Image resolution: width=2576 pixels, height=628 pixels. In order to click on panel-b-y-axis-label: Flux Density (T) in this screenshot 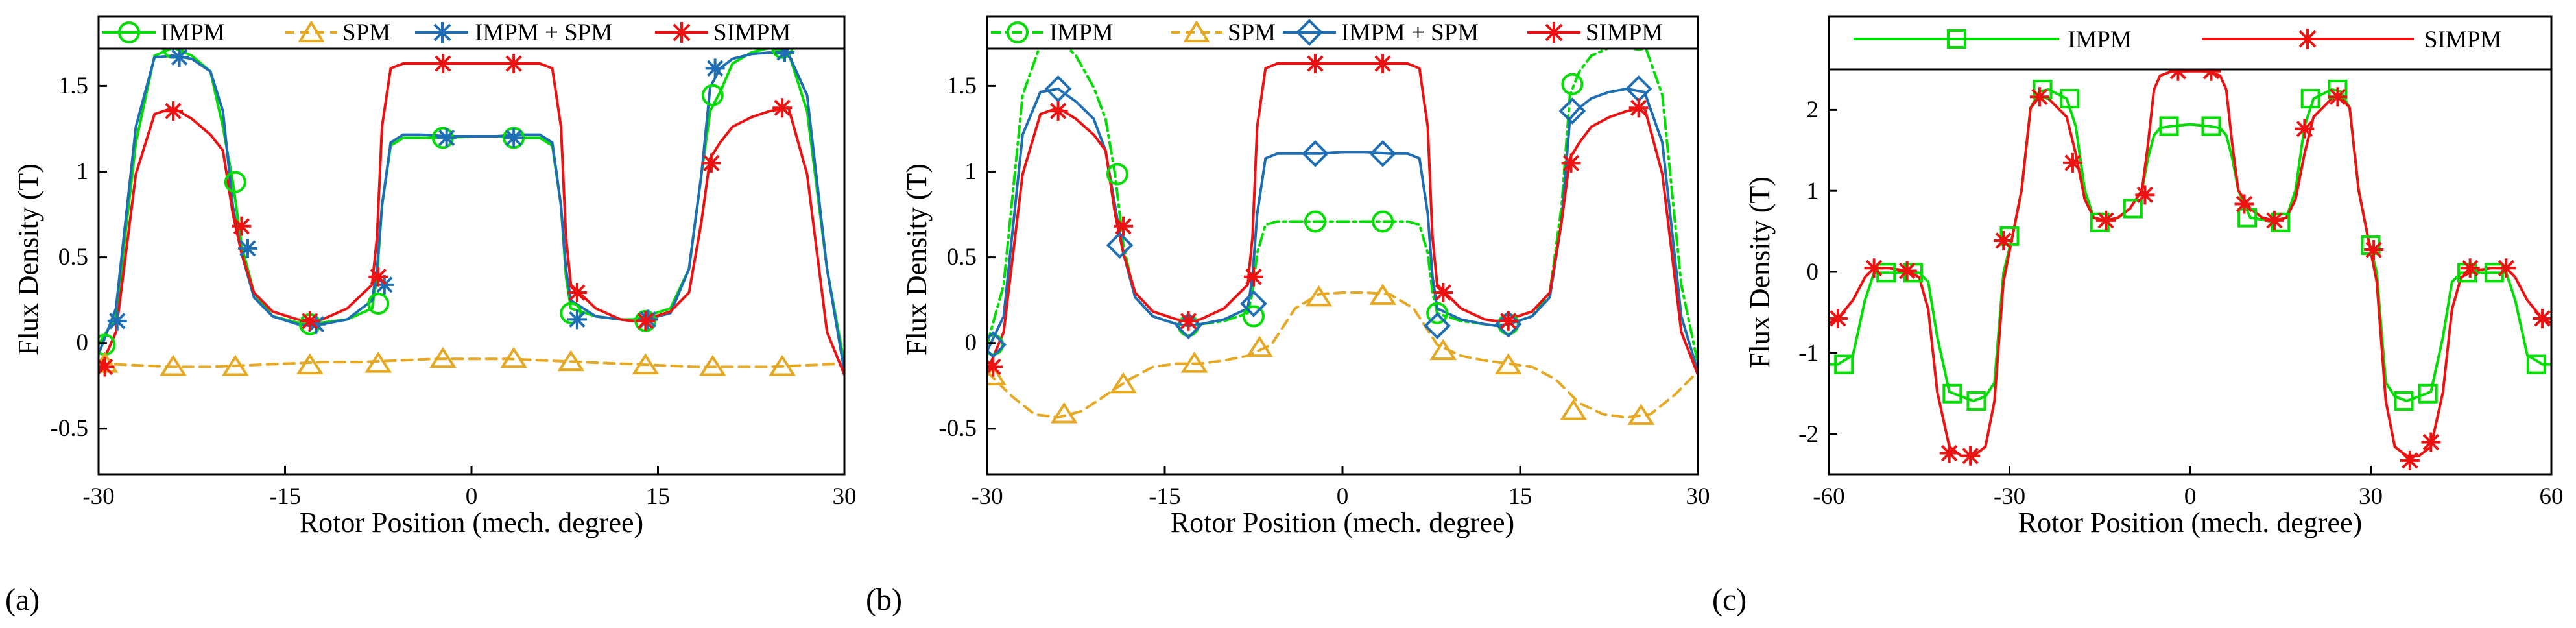, I will do `click(917, 259)`.